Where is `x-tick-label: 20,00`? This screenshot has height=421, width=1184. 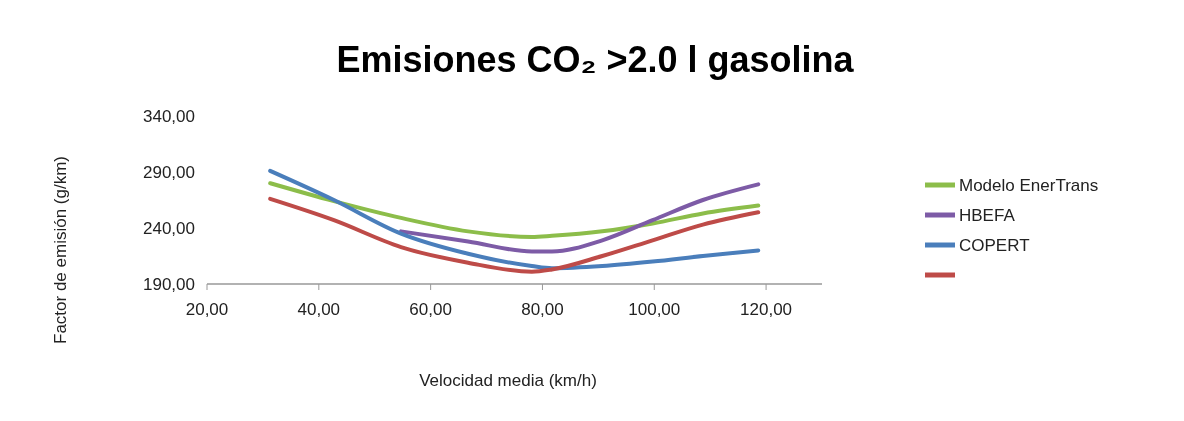
x-tick-label: 20,00 is located at coordinates (207, 309).